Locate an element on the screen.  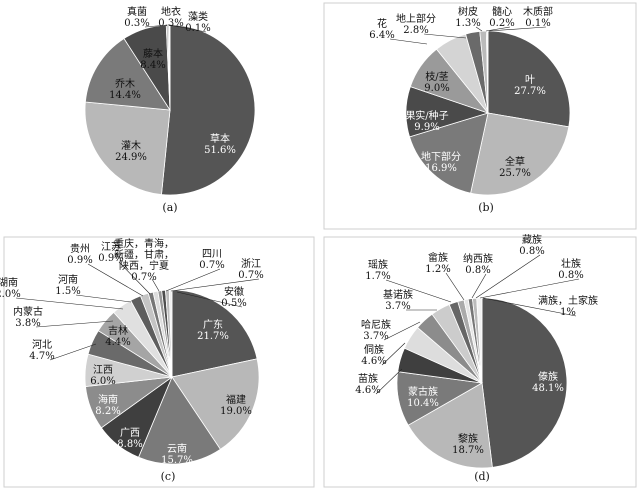
slice-value-label: 21.7% is located at coordinates (213, 336).